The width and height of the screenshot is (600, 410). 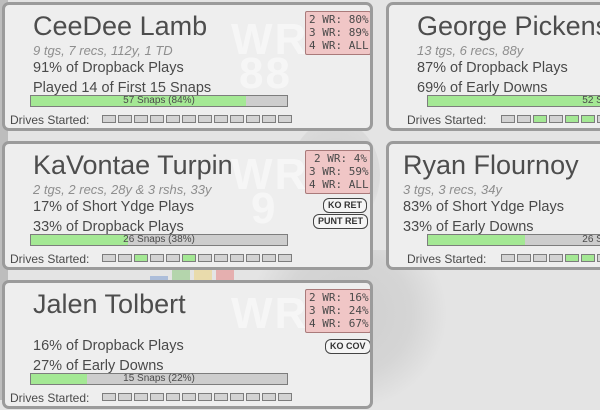 What do you see at coordinates (122, 88) in the screenshot?
I see `usage-stat-2: Played 14 of First 15 Snaps` at bounding box center [122, 88].